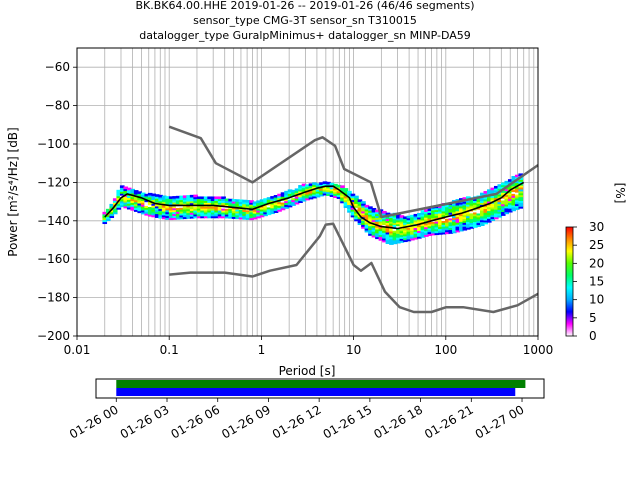 Image resolution: width=640 pixels, height=480 pixels. I want to click on colorbar-tick-label: 25, so click(596, 245).